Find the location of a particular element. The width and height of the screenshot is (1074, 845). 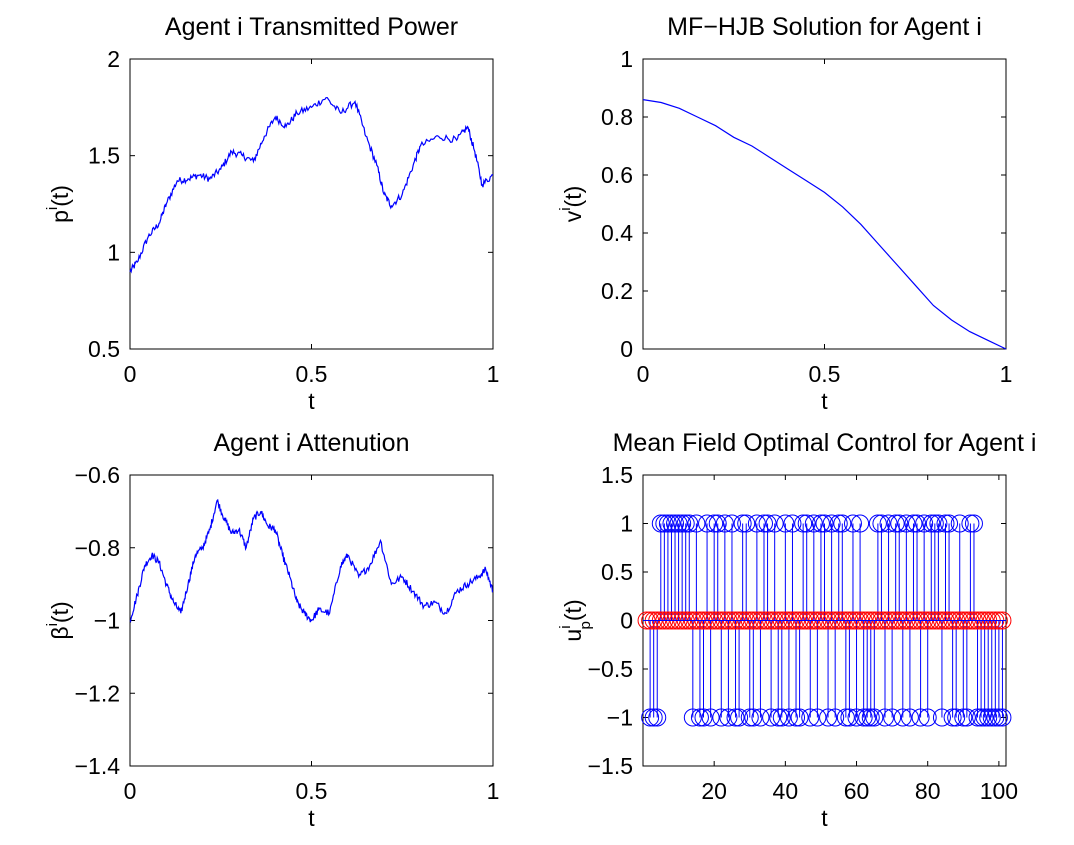

y-tick-label: −1.5 is located at coordinates (610, 766).